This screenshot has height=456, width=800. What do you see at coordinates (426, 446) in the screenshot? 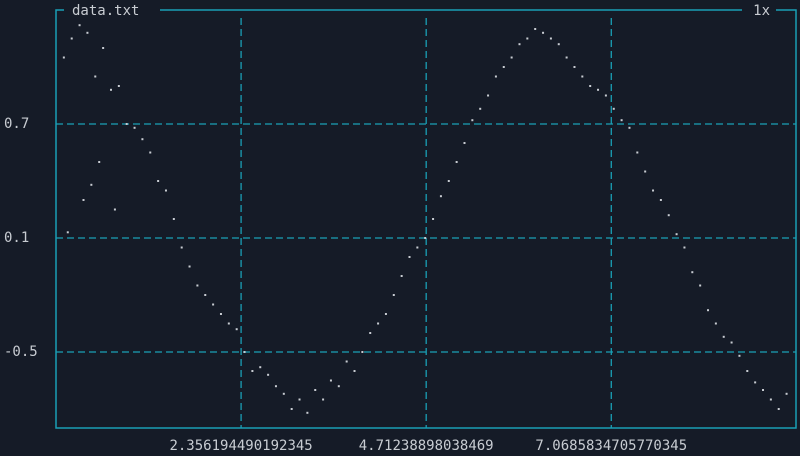
I see `x-tick-label: 4.71238898038469` at bounding box center [426, 446].